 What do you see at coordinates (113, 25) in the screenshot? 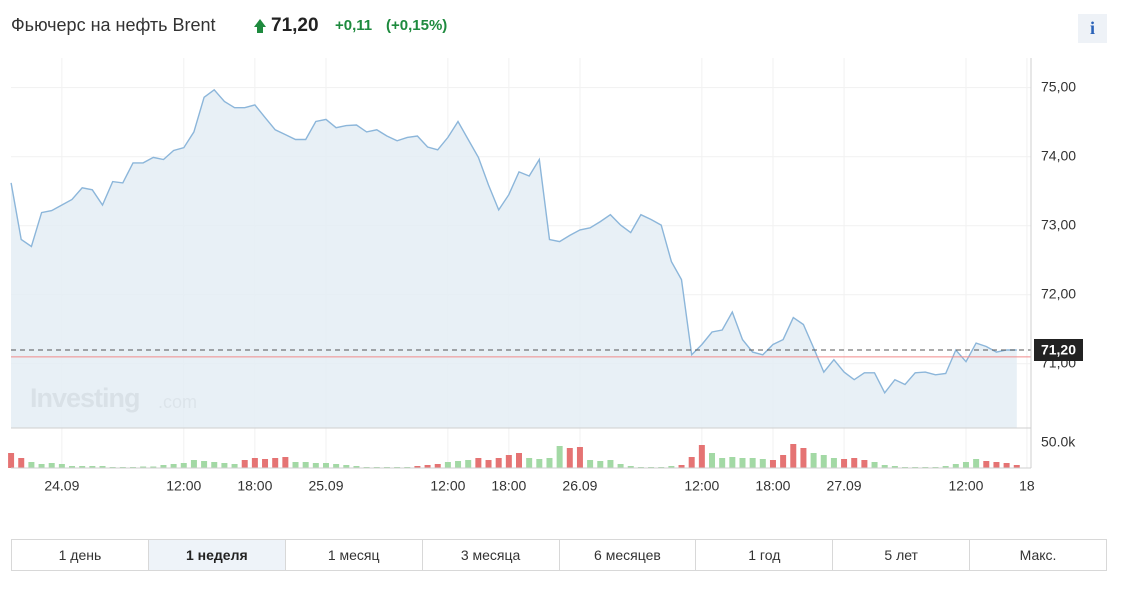
I see `title: Фьючерс на нефть Brent` at bounding box center [113, 25].